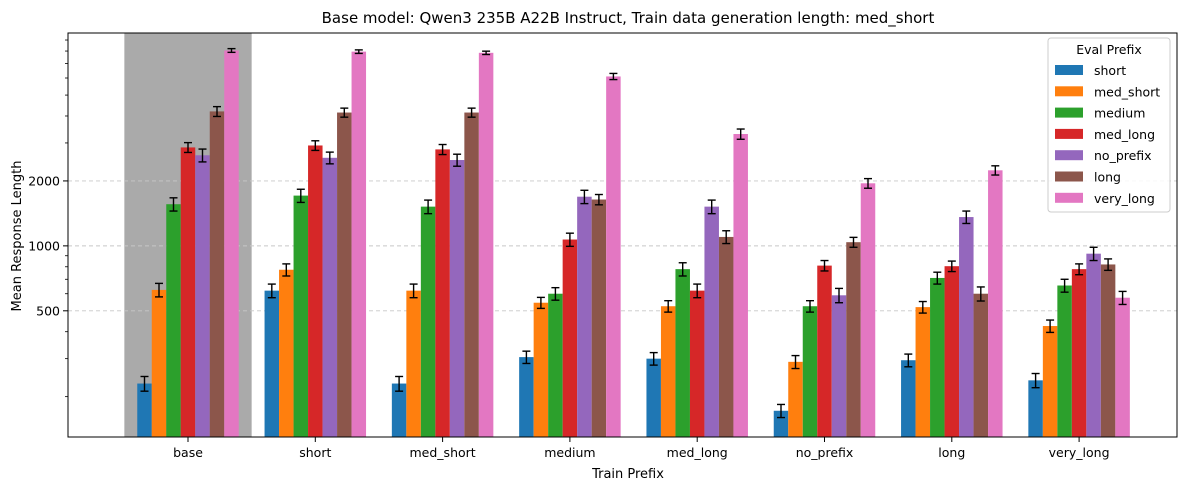 Image resolution: width=1189 pixels, height=490 pixels. Describe the element at coordinates (1110, 70) in the screenshot. I see `legend-label: short` at that location.